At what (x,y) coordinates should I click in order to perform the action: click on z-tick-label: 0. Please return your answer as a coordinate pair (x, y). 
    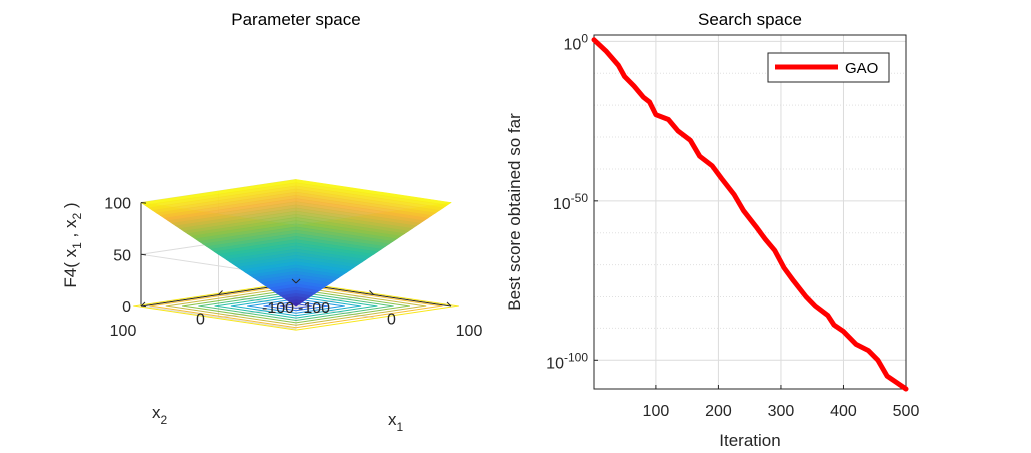
    Looking at the image, I should click on (126, 307).